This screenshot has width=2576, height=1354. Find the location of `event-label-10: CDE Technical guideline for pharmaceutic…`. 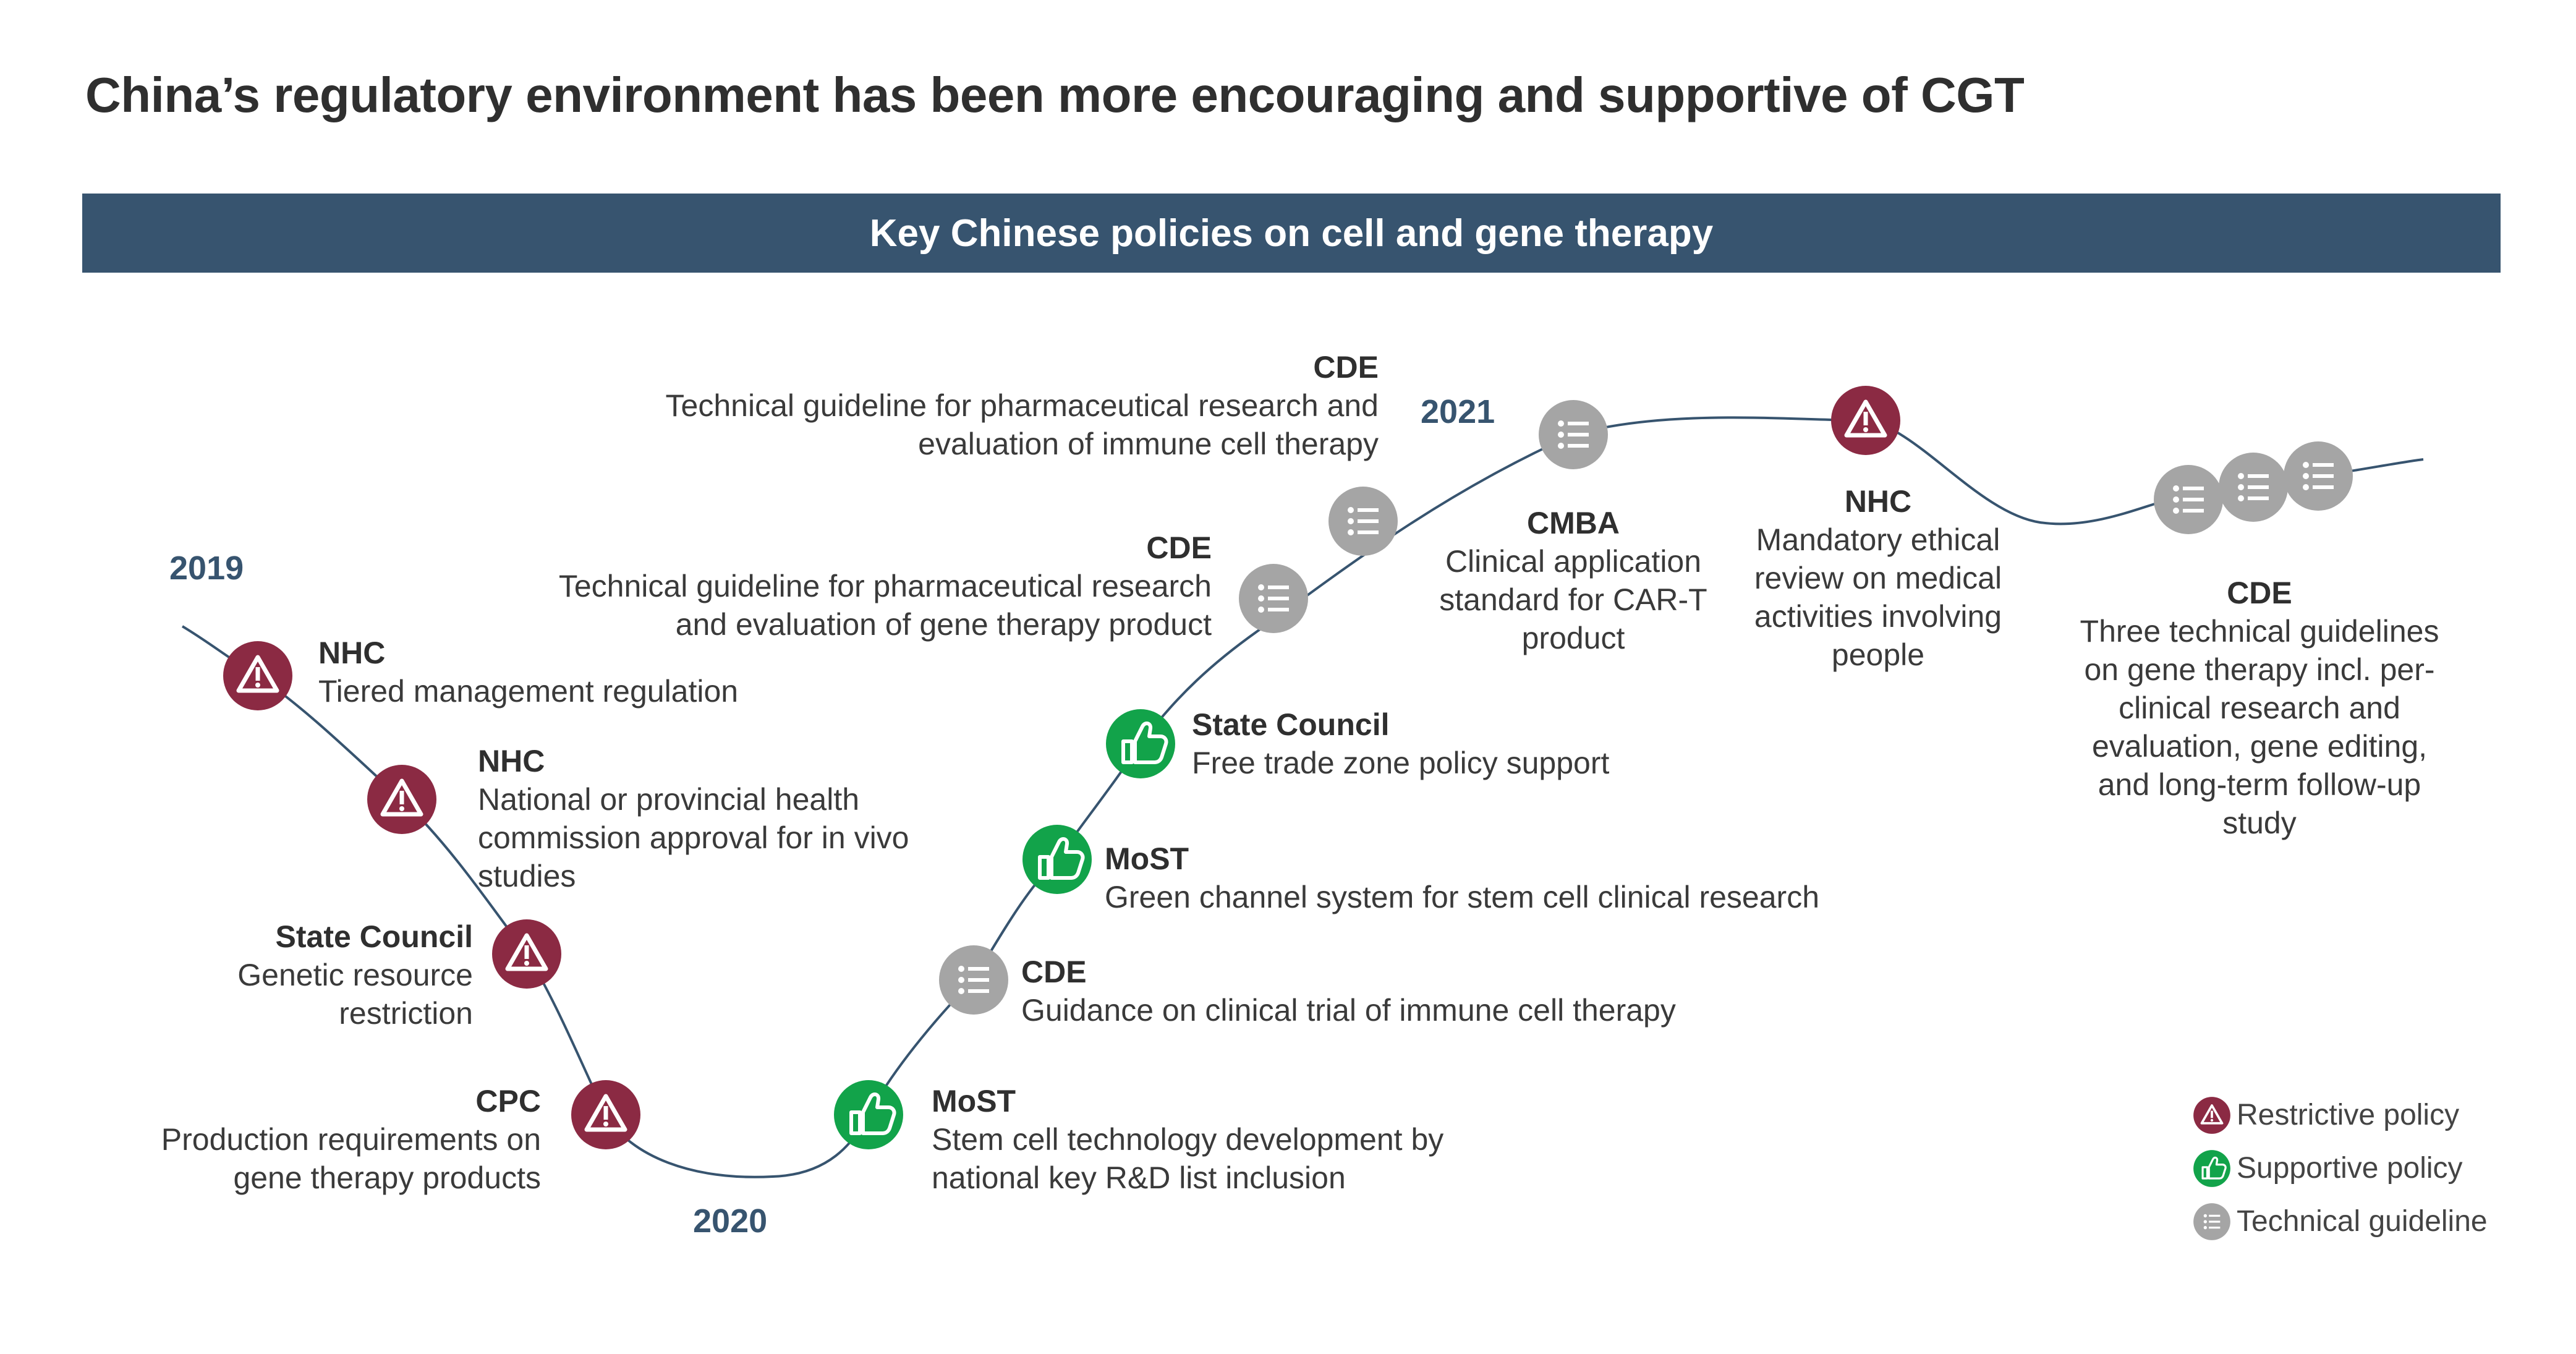

event-label-10: CDE Technical guideline for pharmaceutic… is located at coordinates (1020, 405).